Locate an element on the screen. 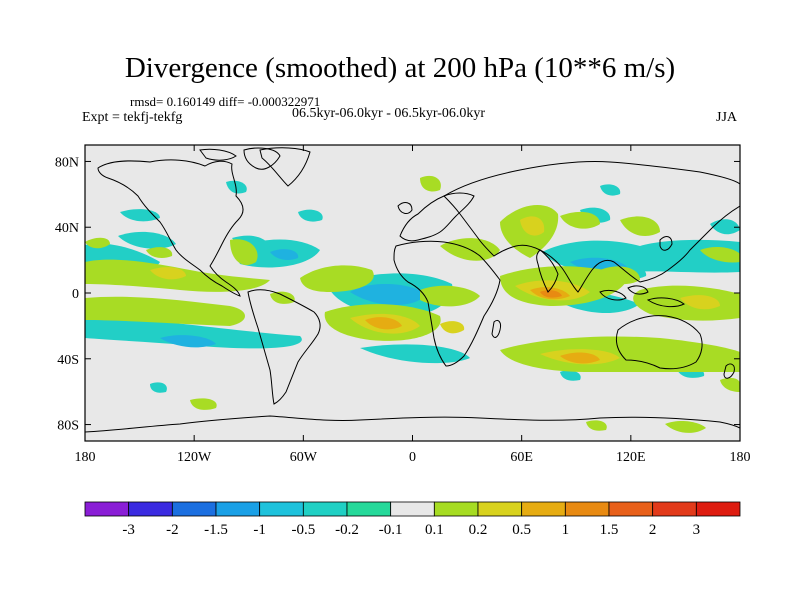 The height and width of the screenshot is (600, 800). colorbar-label: 3 is located at coordinates (697, 530).